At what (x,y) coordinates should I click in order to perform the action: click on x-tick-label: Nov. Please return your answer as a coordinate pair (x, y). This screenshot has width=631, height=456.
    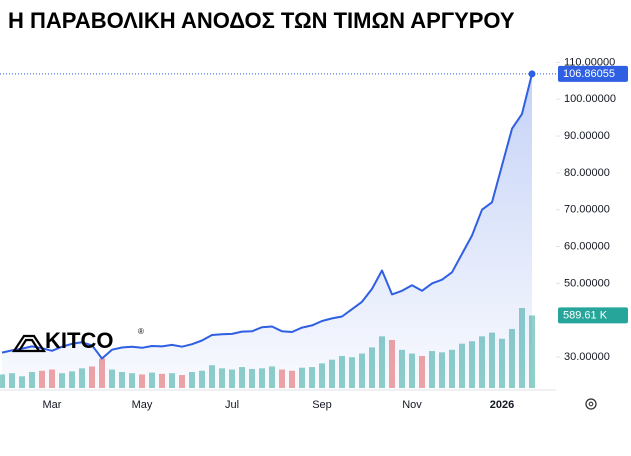
    Looking at the image, I should click on (412, 405).